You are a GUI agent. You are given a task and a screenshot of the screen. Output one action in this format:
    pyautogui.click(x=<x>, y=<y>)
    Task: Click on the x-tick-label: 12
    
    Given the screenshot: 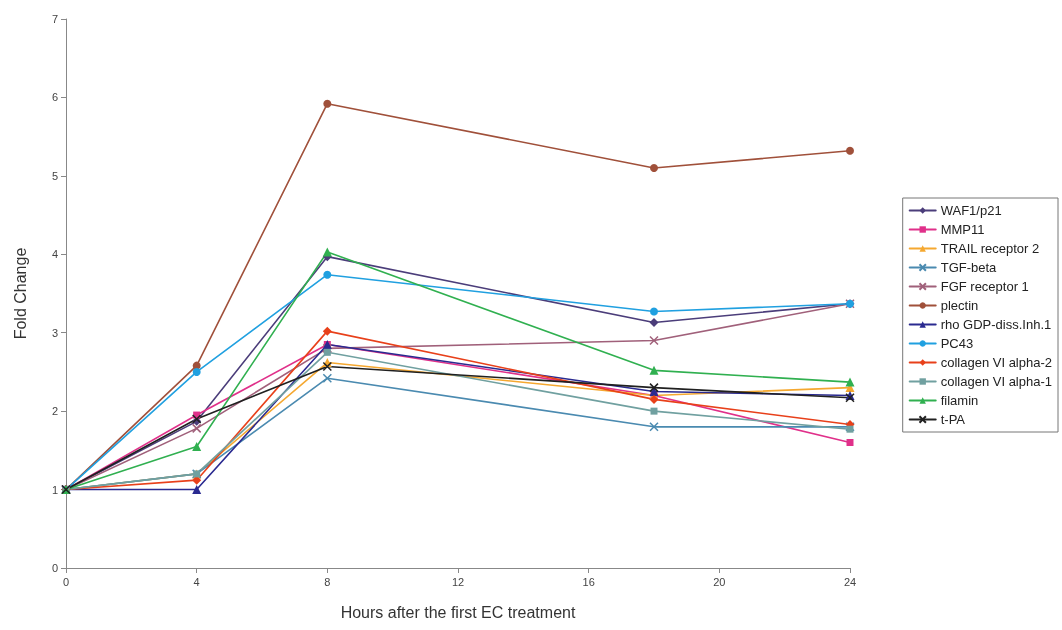 What is the action you would take?
    pyautogui.click(x=458, y=581)
    